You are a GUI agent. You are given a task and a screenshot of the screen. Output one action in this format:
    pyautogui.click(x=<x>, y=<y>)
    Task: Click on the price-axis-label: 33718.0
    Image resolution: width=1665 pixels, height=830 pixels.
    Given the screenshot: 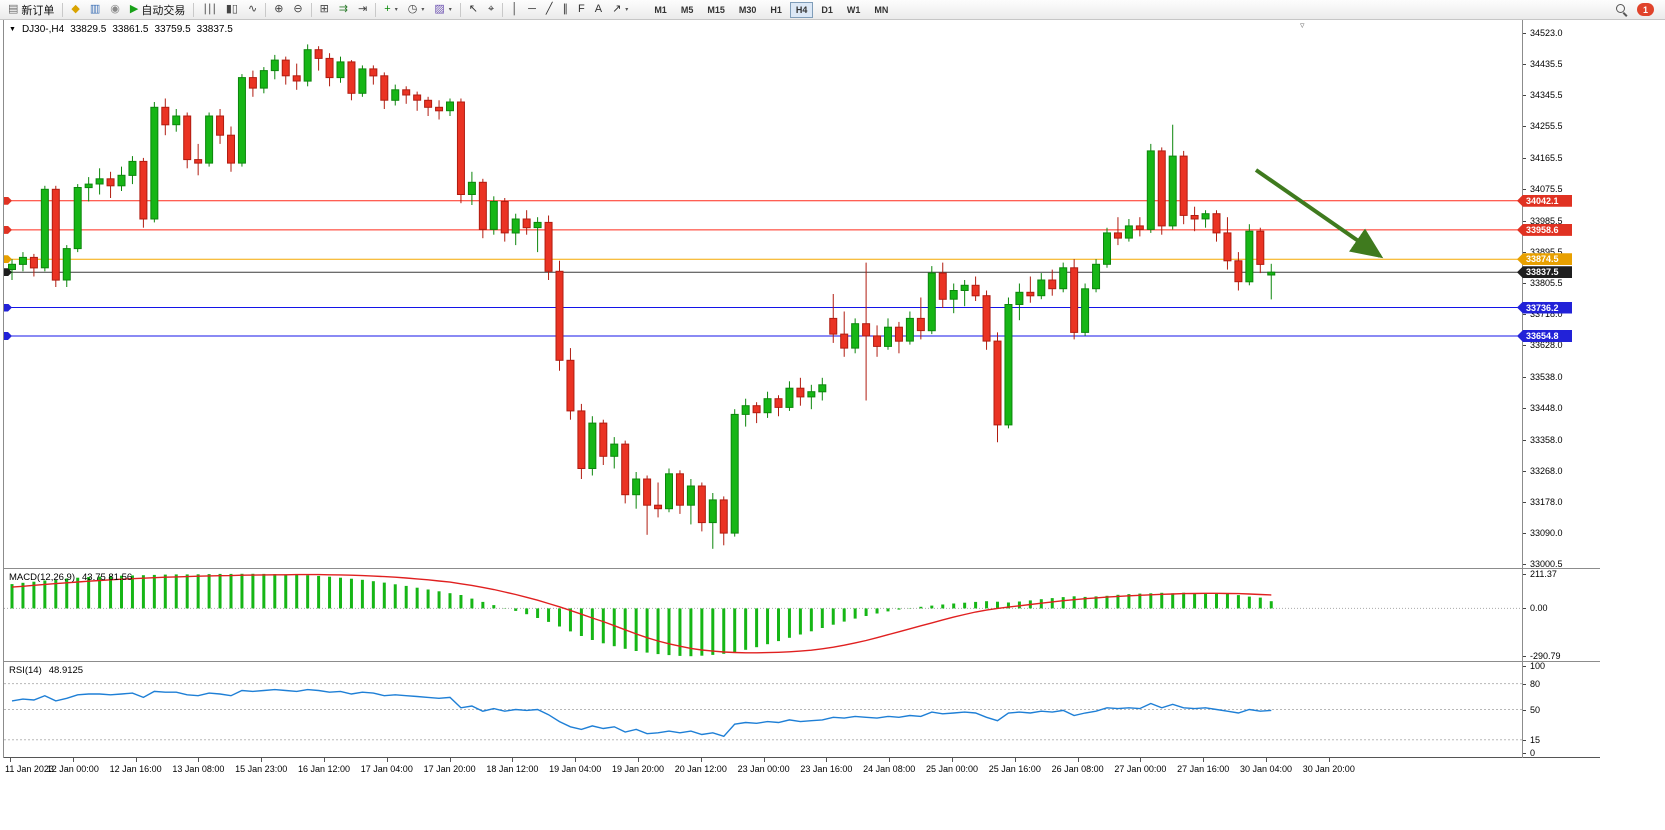 What is the action you would take?
    pyautogui.click(x=1546, y=313)
    